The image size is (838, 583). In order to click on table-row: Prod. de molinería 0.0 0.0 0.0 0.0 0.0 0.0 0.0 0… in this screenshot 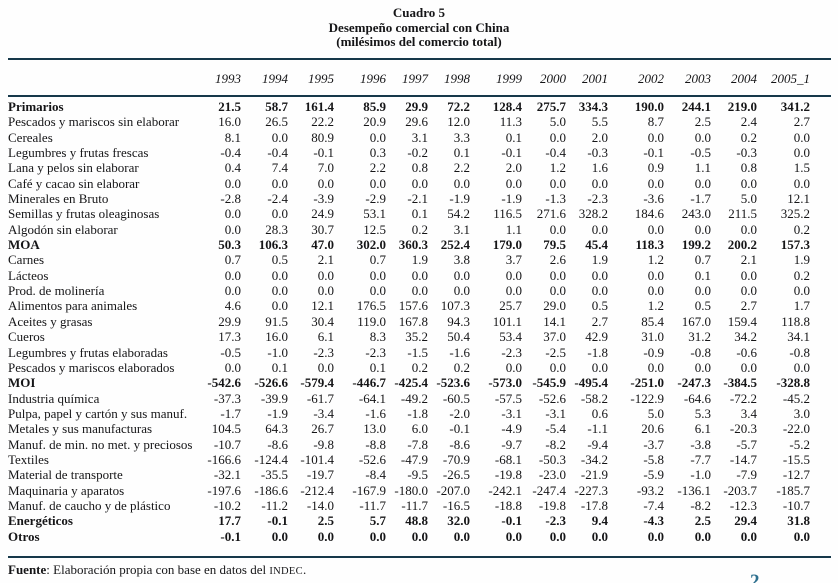, I will do `click(405, 290)`.